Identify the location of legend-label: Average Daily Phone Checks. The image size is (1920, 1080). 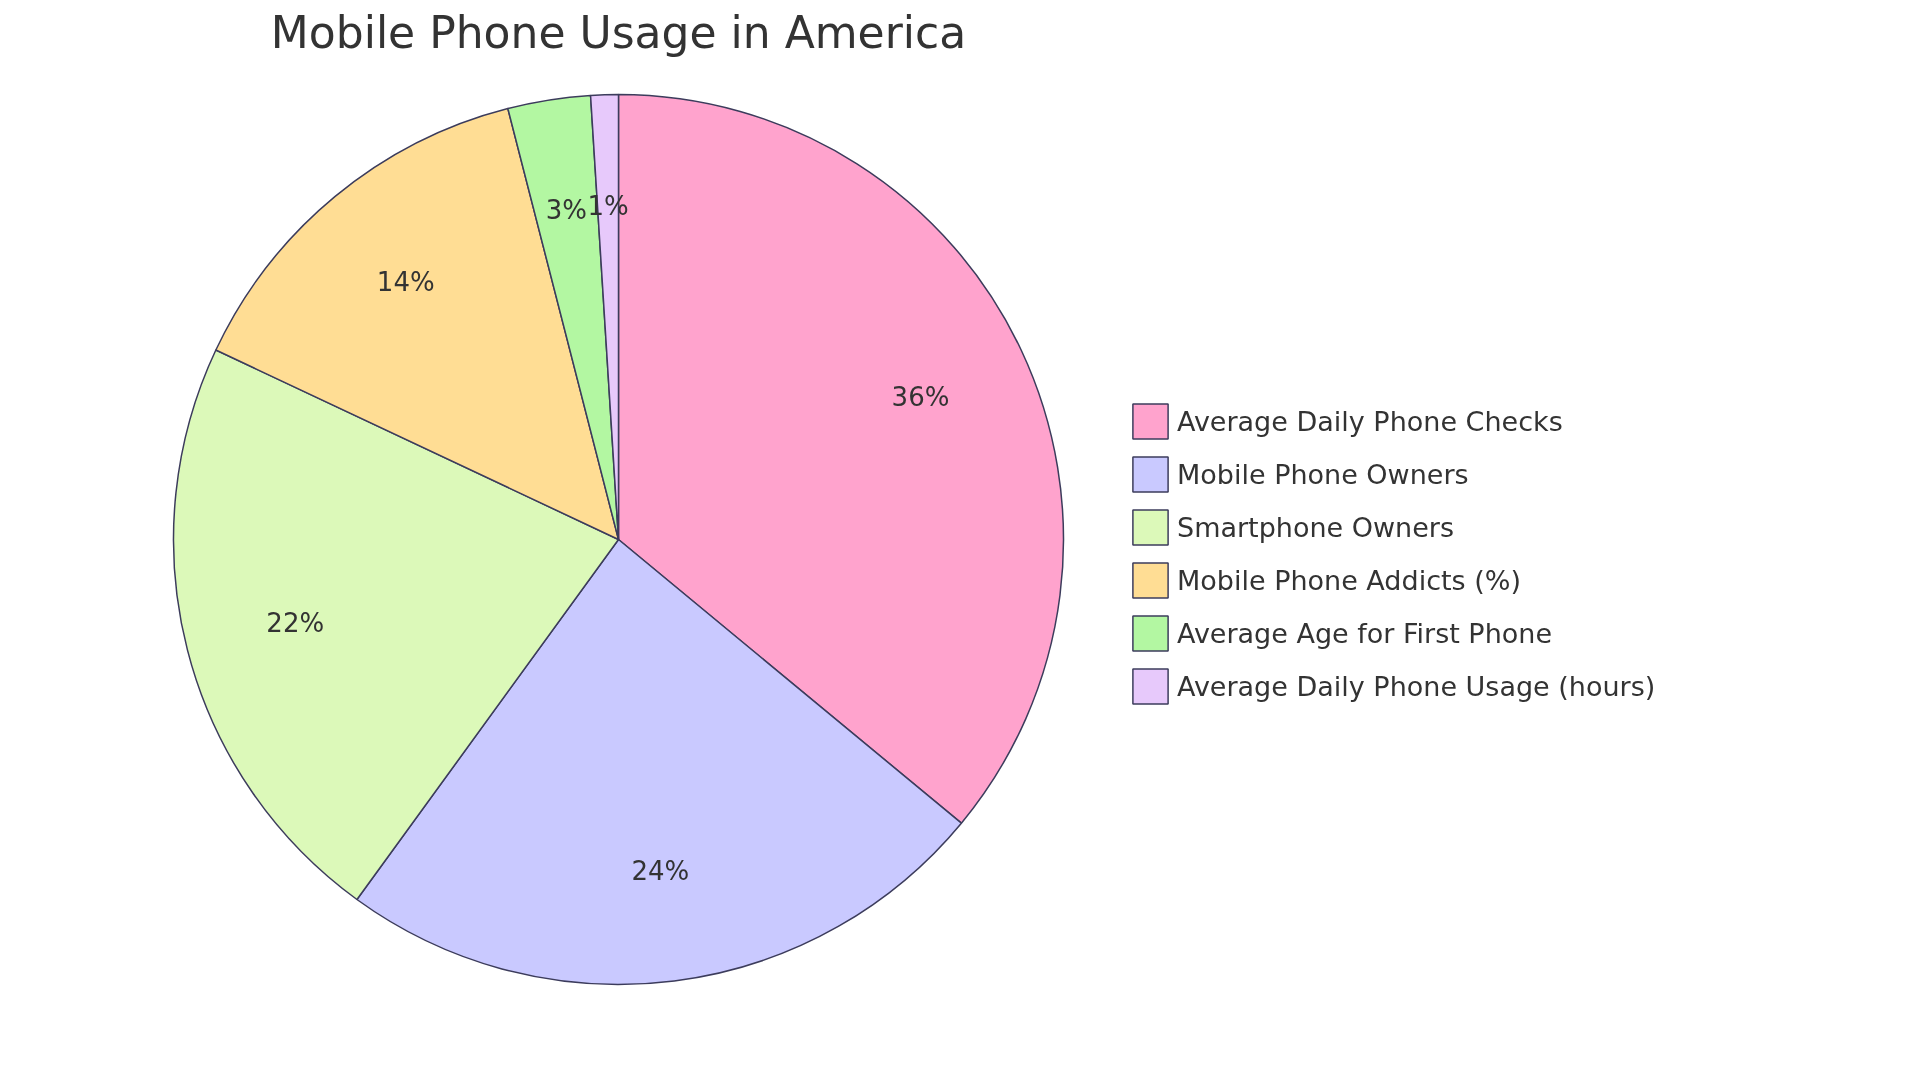
(1370, 421).